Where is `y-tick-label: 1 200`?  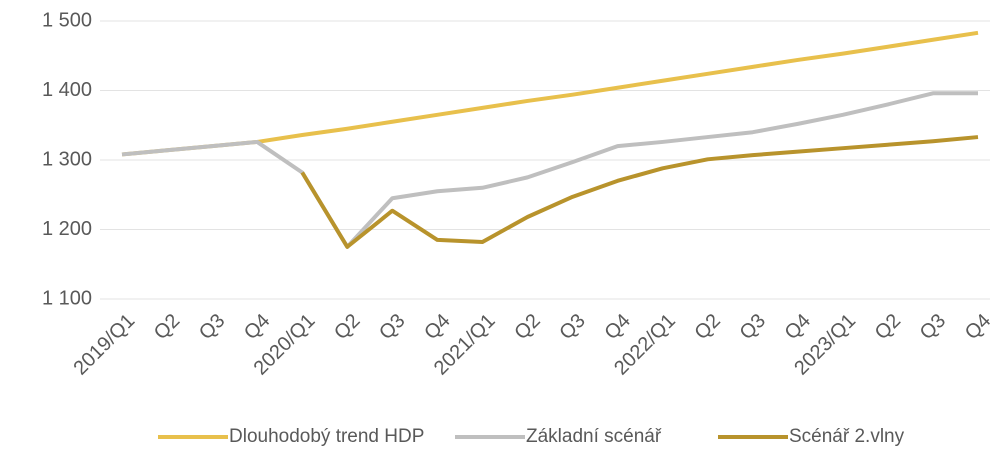 y-tick-label: 1 200 is located at coordinates (67, 229).